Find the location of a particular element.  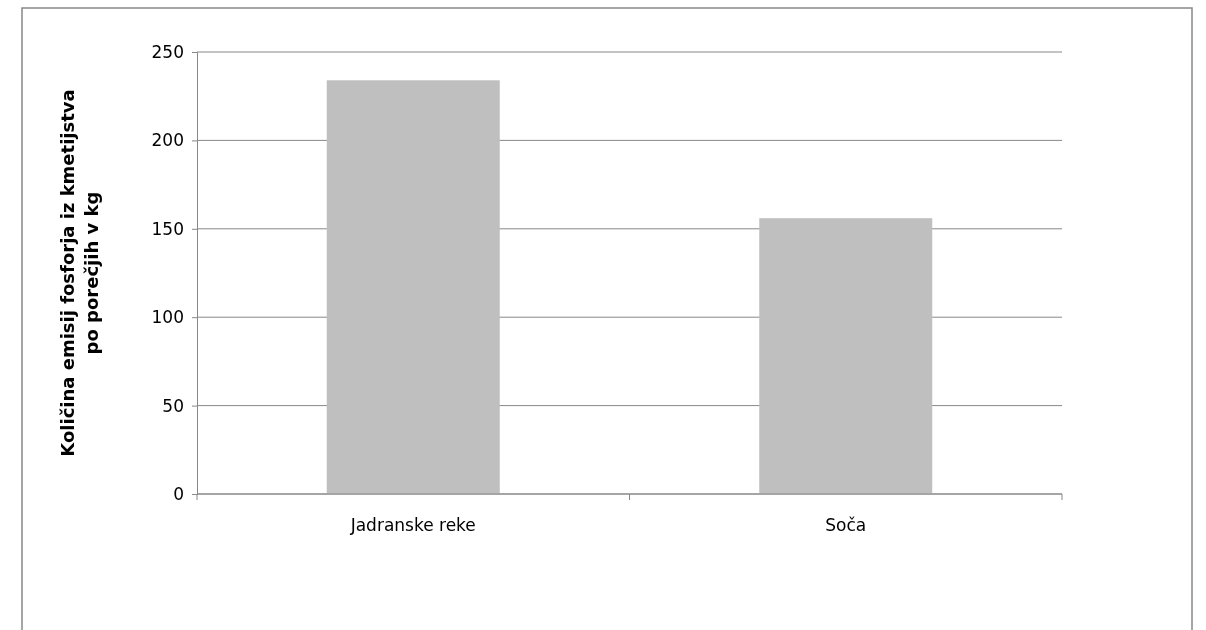

y-tick-label: 200 is located at coordinates (167, 140).